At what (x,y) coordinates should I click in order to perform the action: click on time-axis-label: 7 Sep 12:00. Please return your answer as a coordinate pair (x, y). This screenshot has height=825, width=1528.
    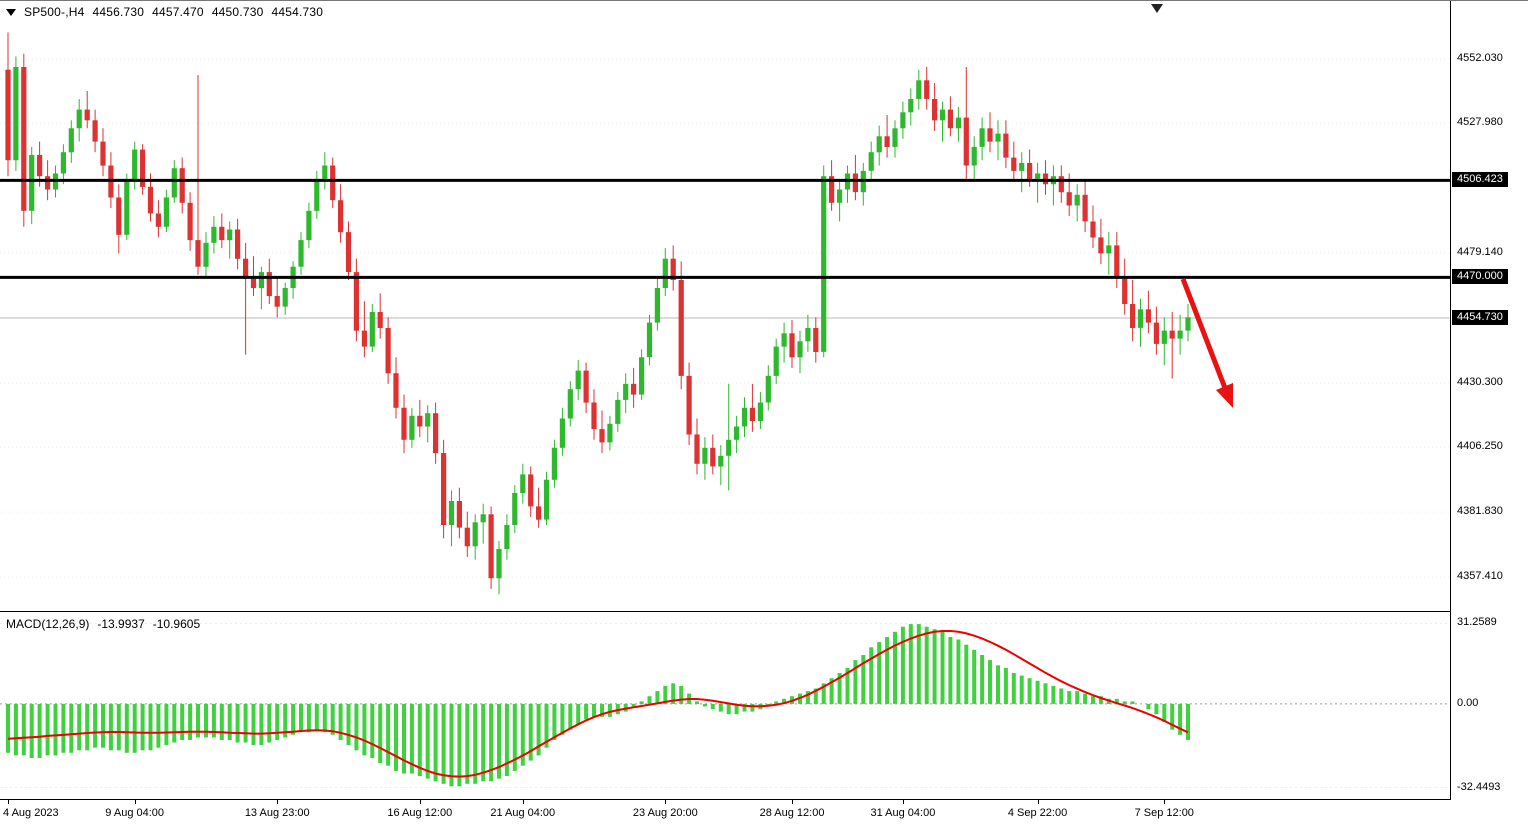
    Looking at the image, I should click on (1164, 813).